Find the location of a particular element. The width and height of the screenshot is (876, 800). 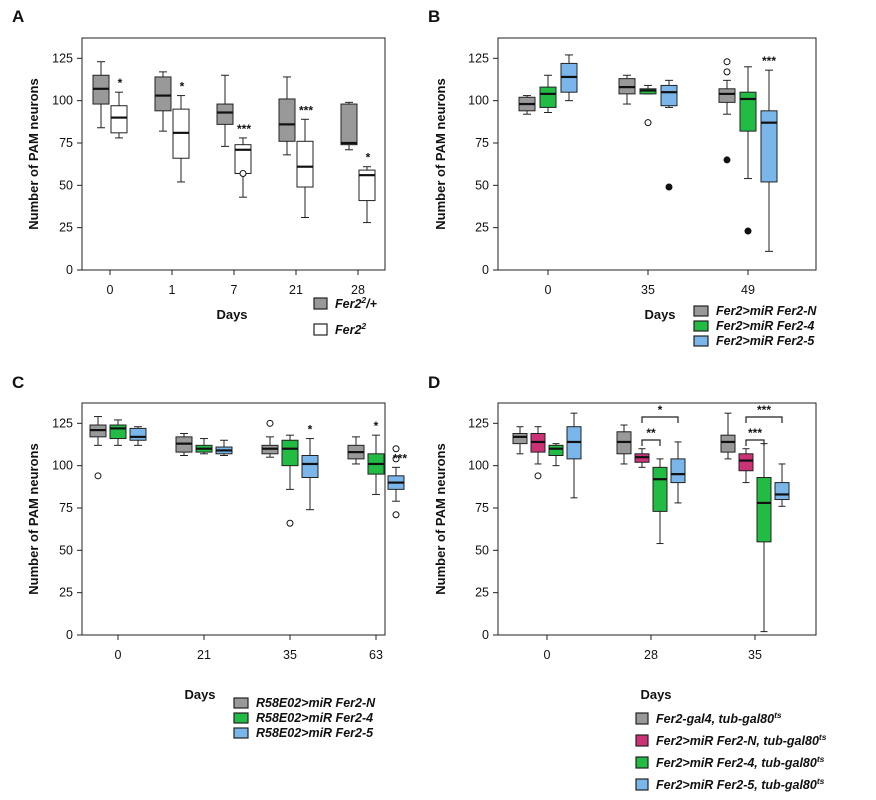

box-d-s2-c0 is located at coordinates (556, 455).